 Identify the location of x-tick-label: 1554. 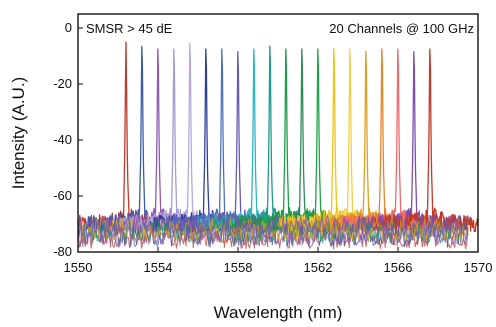
(158, 267).